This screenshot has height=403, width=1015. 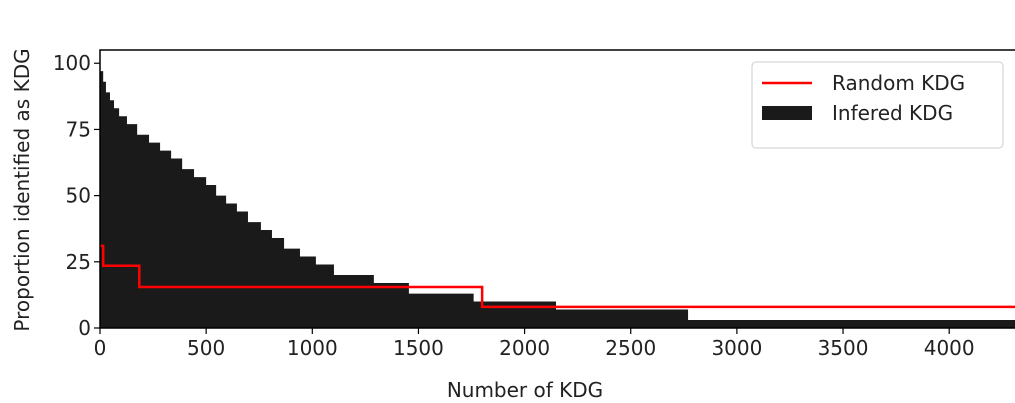 I want to click on x-tick-label: 4000, so click(x=949, y=348).